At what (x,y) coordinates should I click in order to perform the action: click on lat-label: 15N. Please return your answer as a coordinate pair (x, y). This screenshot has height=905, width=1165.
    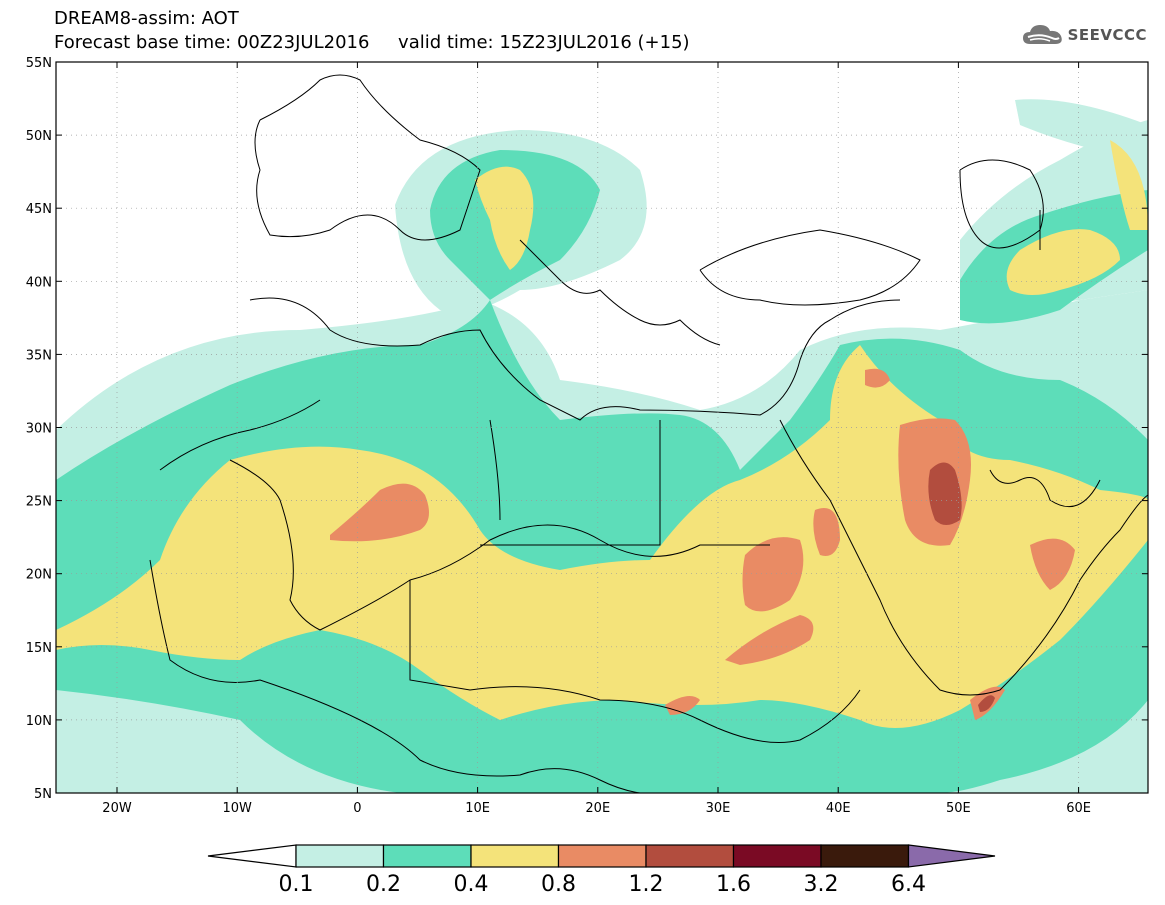
    Looking at the image, I should click on (39, 648).